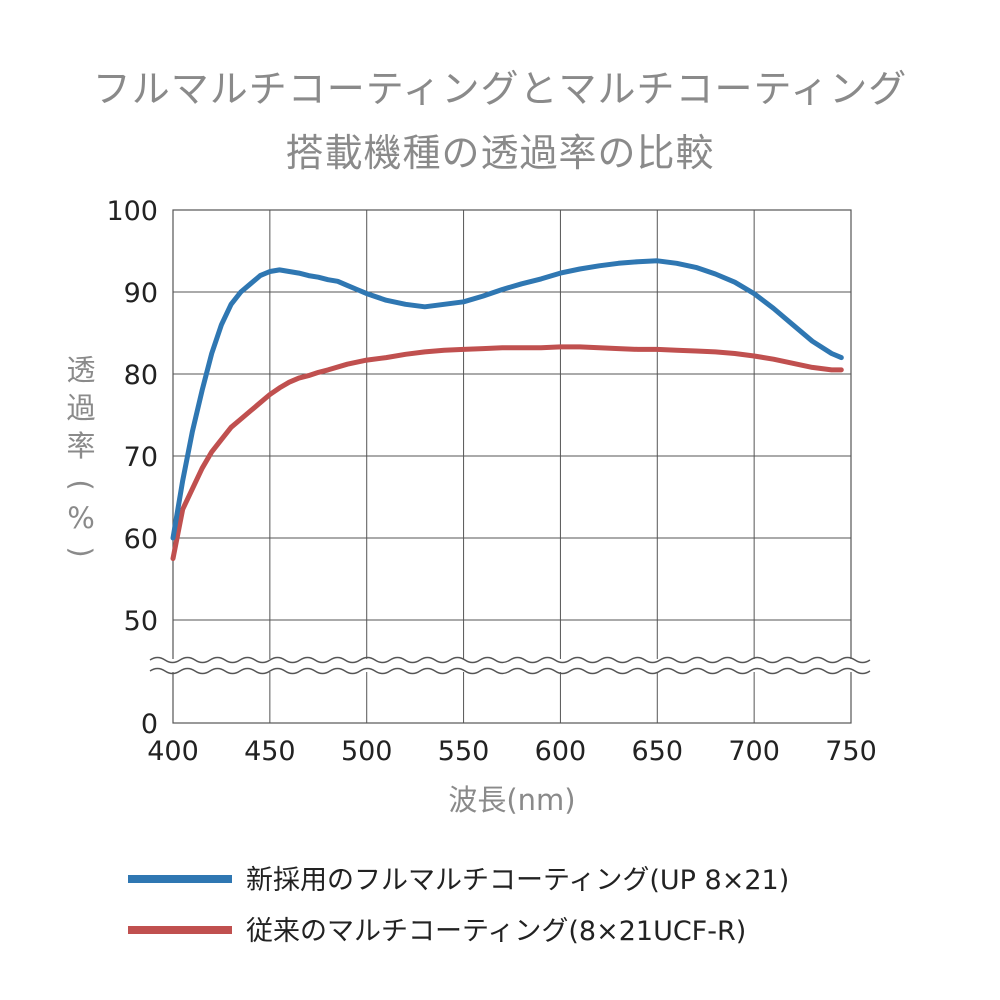  I want to click on x-tick-label: 600, so click(561, 751).